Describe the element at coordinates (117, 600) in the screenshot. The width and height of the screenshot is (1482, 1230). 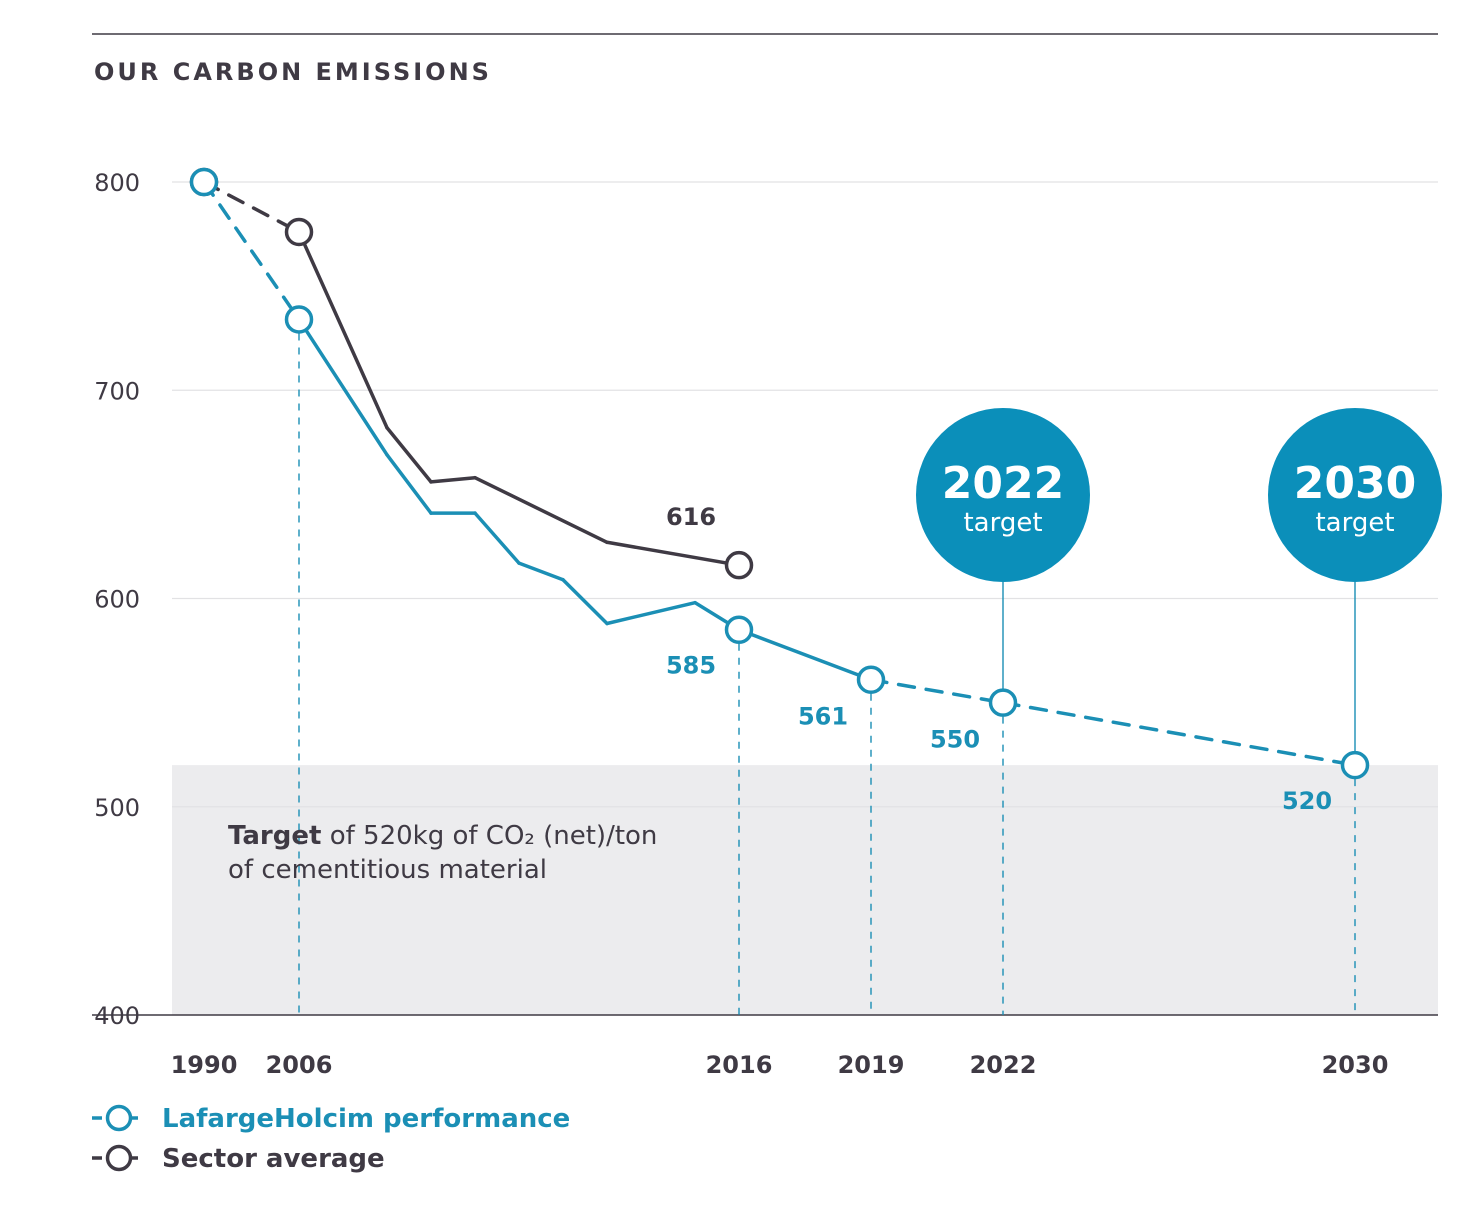
I see `y-tick-label: 600` at that location.